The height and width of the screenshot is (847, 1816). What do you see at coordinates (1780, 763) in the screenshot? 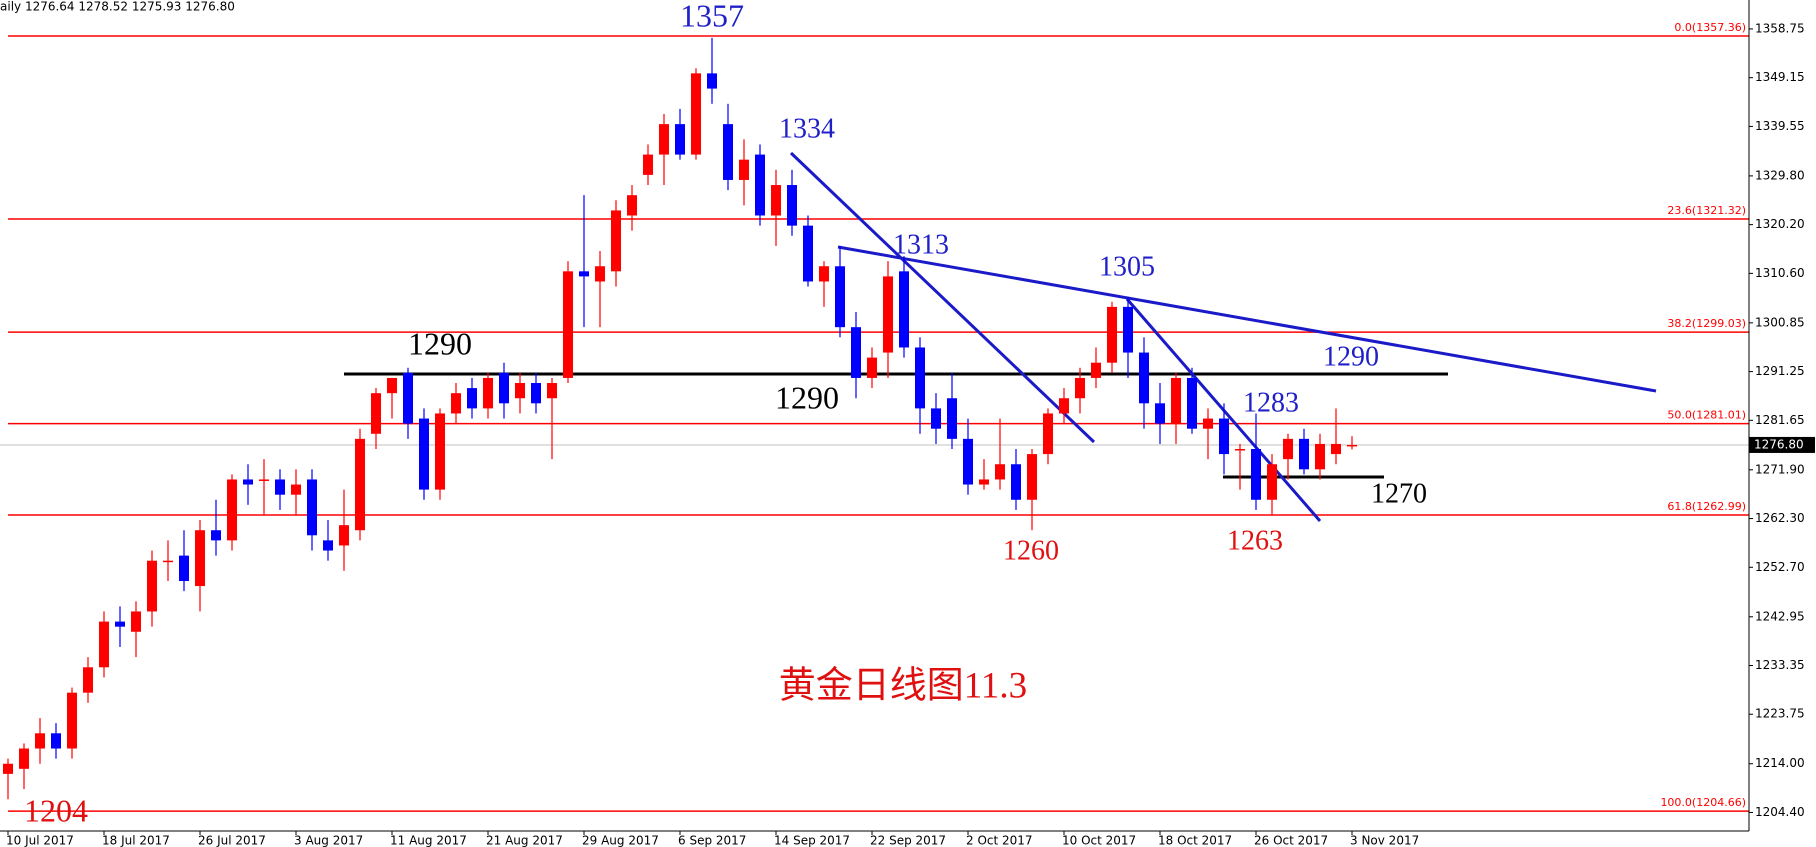
I see `y-tick-label: 1214.00` at bounding box center [1780, 763].